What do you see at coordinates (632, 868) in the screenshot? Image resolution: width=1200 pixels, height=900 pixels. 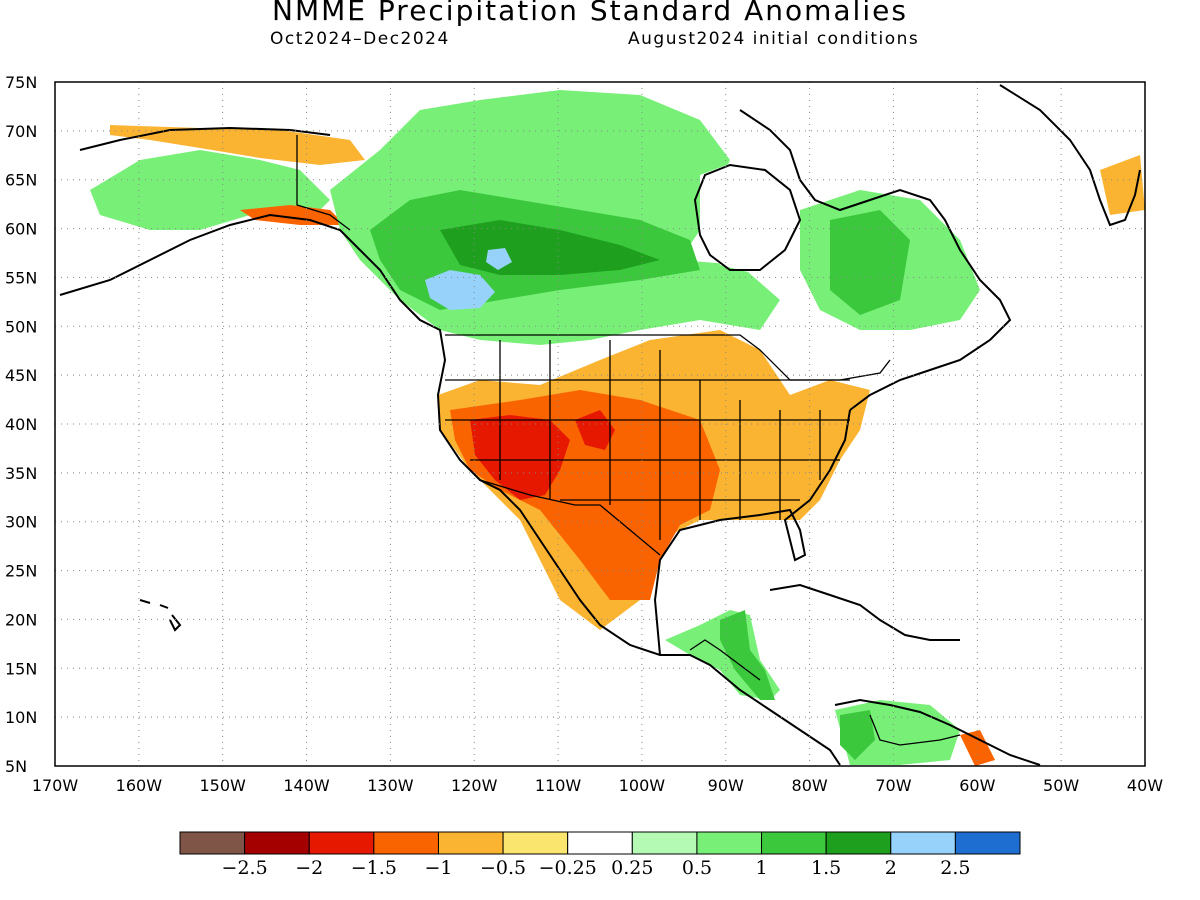 I see `colorbar-tick-label: 0.25` at bounding box center [632, 868].